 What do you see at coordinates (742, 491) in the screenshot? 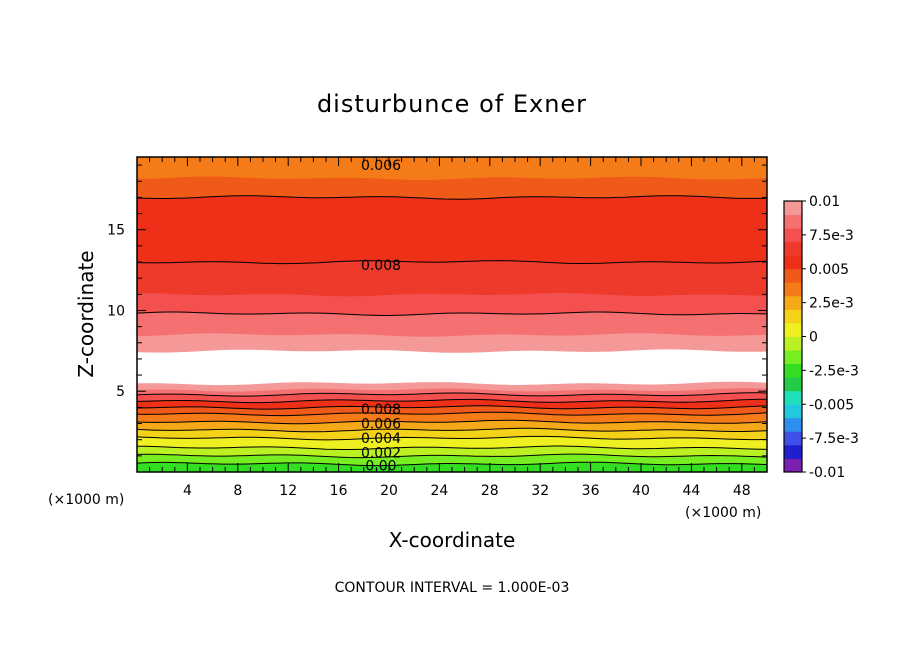
I see `x-tick-label: 48` at bounding box center [742, 491].